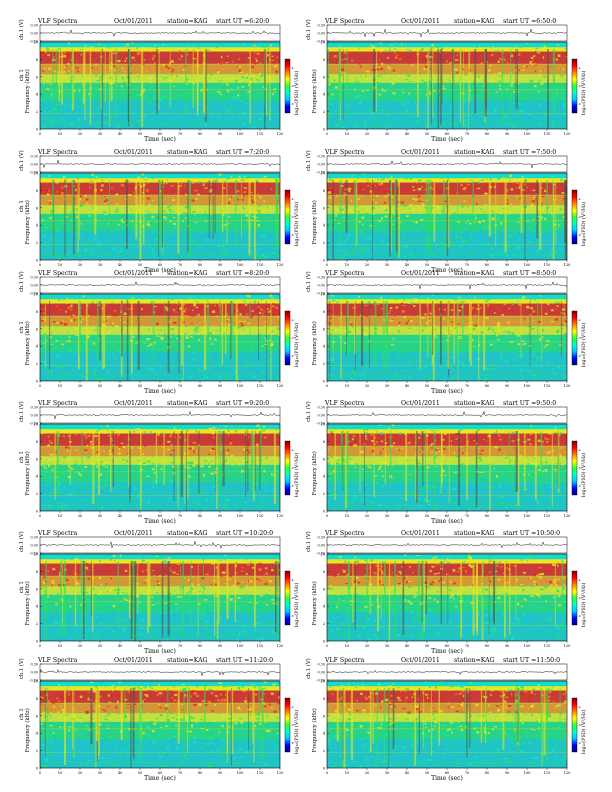 The image size is (612, 792). Describe the element at coordinates (296, 223) in the screenshot. I see `colorbar-label: log₁₀(PSD) (V²/Hz)` at that location.